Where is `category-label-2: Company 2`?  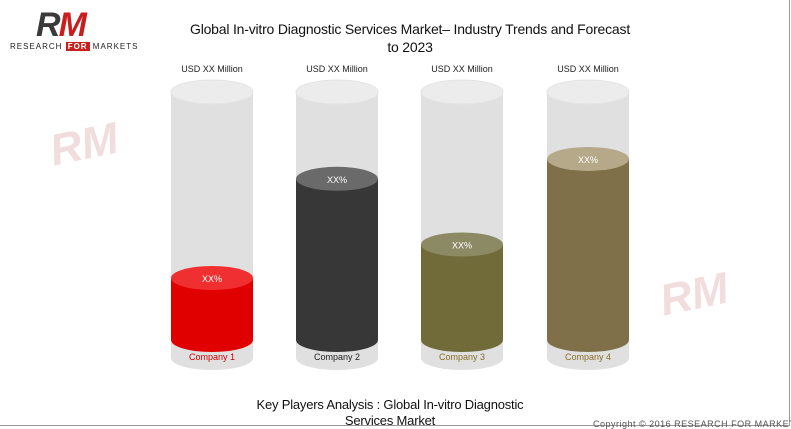
category-label-2: Company 2 is located at coordinates (337, 357).